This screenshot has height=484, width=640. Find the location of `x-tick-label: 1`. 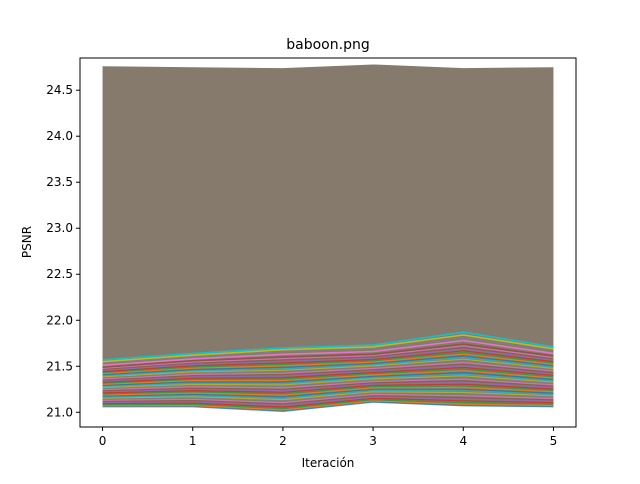

x-tick-label: 1 is located at coordinates (193, 441).